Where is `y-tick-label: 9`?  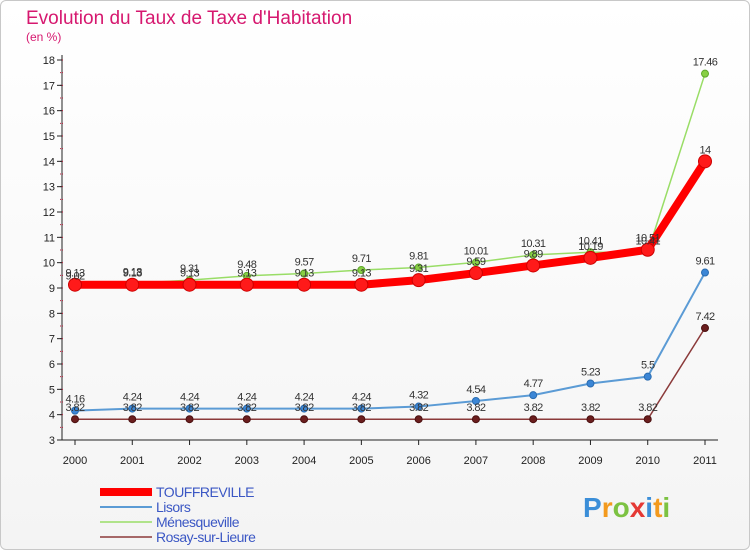
y-tick-label: 9 is located at coordinates (52, 289).